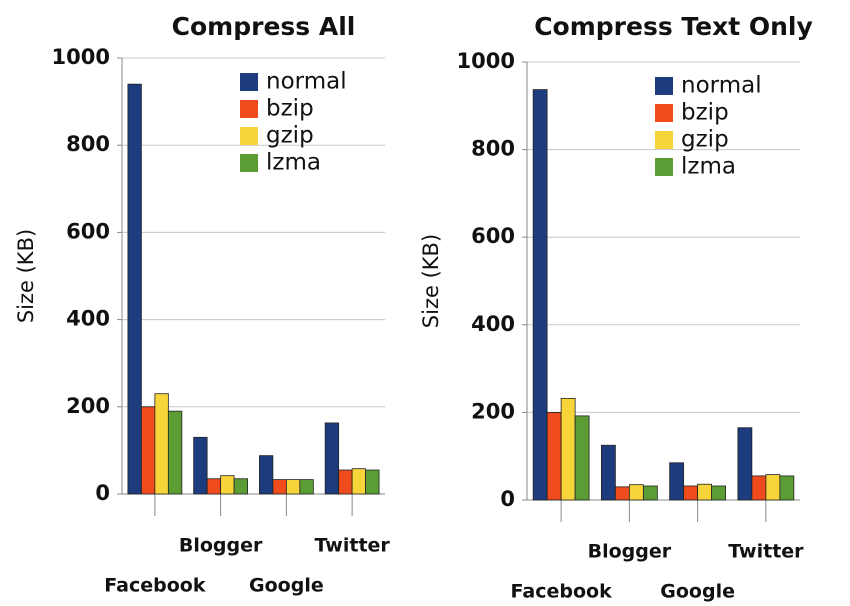  Describe the element at coordinates (264, 26) in the screenshot. I see `chart-title: Compress All` at that location.